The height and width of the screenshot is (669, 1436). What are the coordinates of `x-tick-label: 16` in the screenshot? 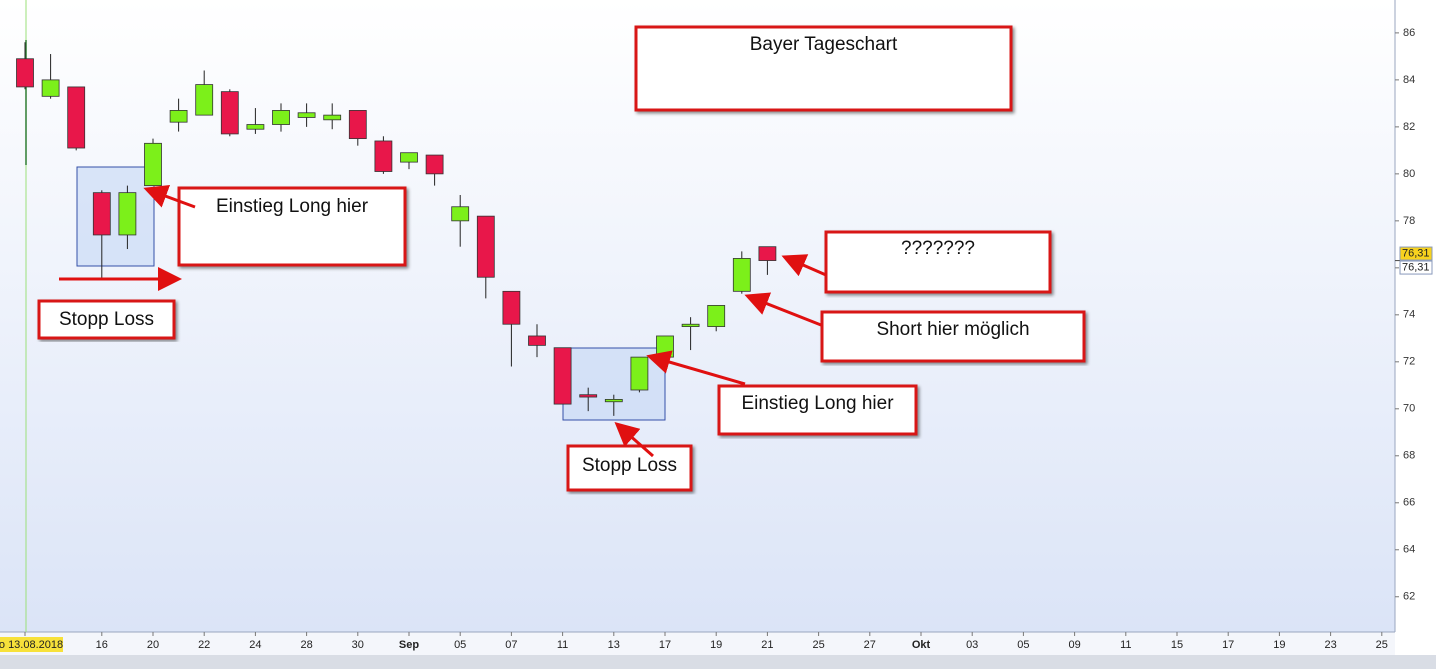 It's located at (102, 645).